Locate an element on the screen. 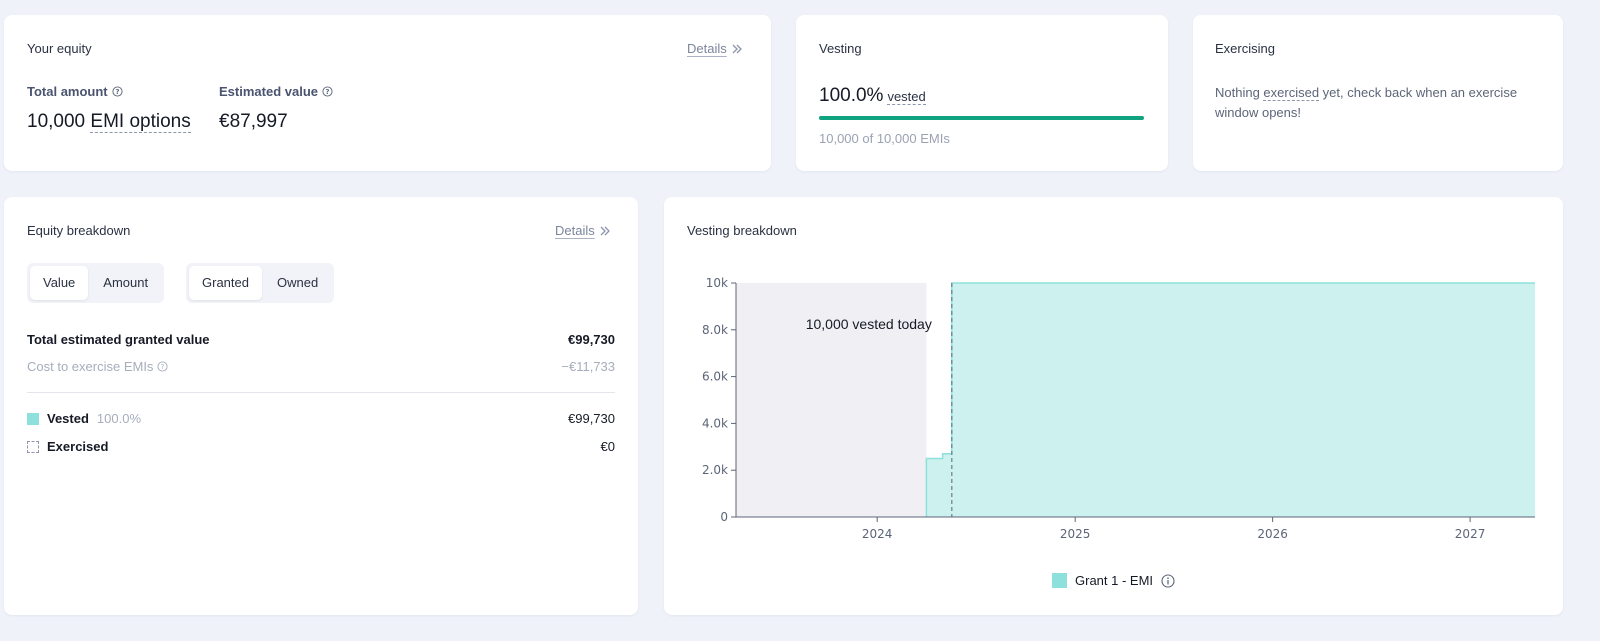 Image resolution: width=1600 pixels, height=641 pixels. emi-options-term: EMI options is located at coordinates (140, 122).